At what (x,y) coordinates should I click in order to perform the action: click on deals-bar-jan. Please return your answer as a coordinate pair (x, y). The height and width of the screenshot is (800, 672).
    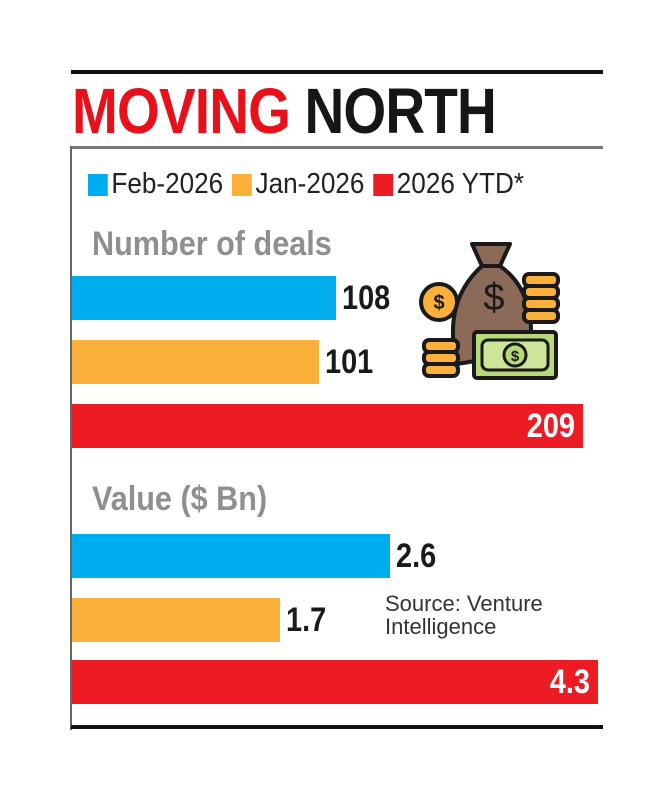
    Looking at the image, I should click on (195, 362).